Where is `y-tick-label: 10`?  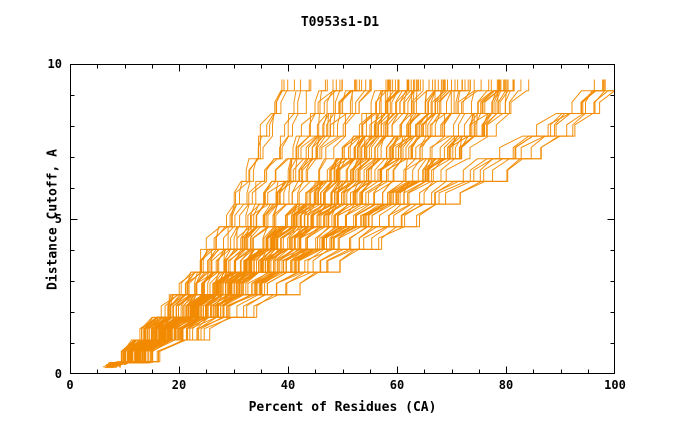 y-tick-label: 10 is located at coordinates (54, 64).